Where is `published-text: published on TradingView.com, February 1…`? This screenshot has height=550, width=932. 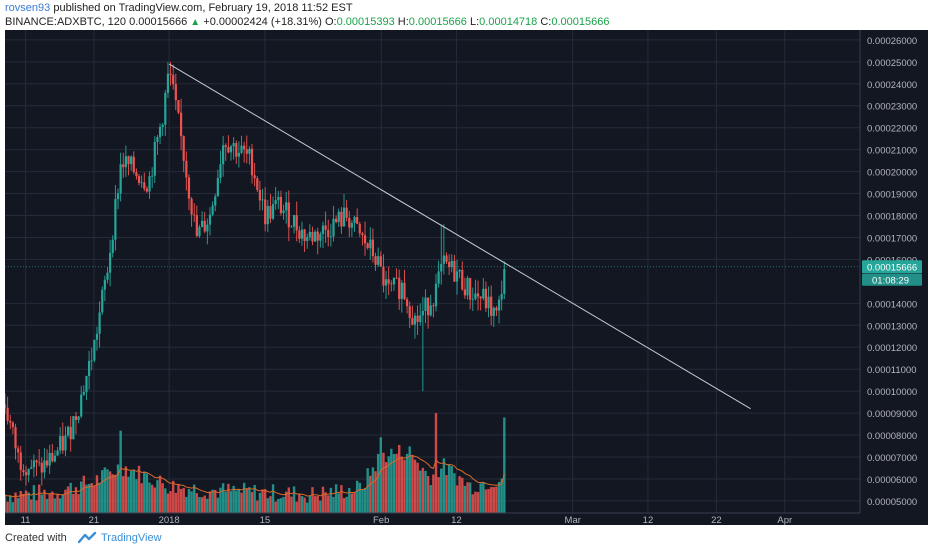
published-text: published on TradingView.com, February 1… is located at coordinates (203, 8).